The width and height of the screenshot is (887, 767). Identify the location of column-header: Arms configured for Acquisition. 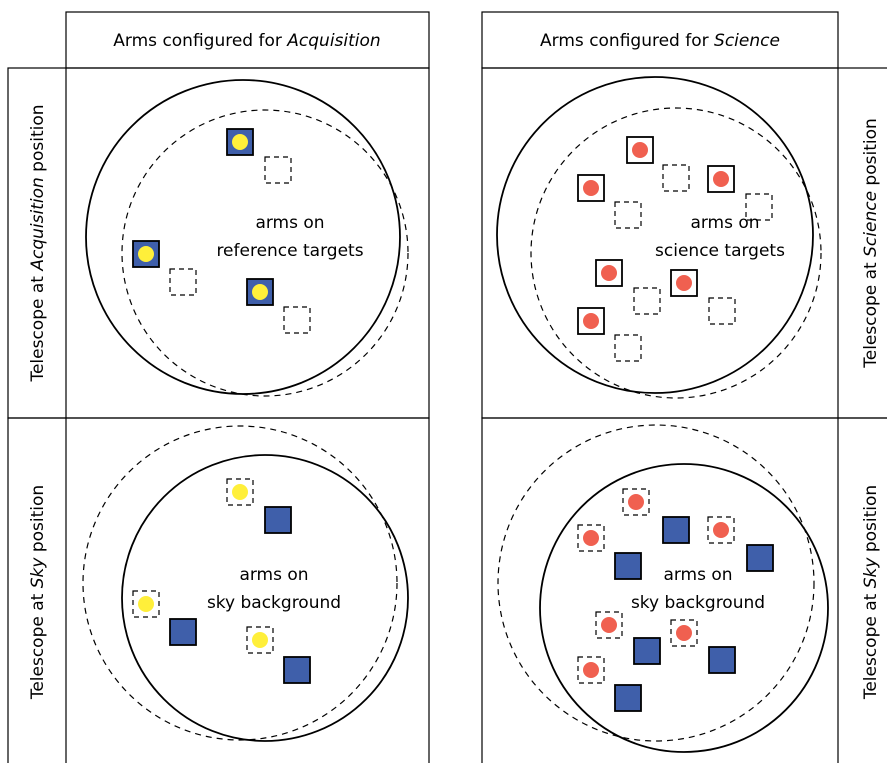
(246, 41).